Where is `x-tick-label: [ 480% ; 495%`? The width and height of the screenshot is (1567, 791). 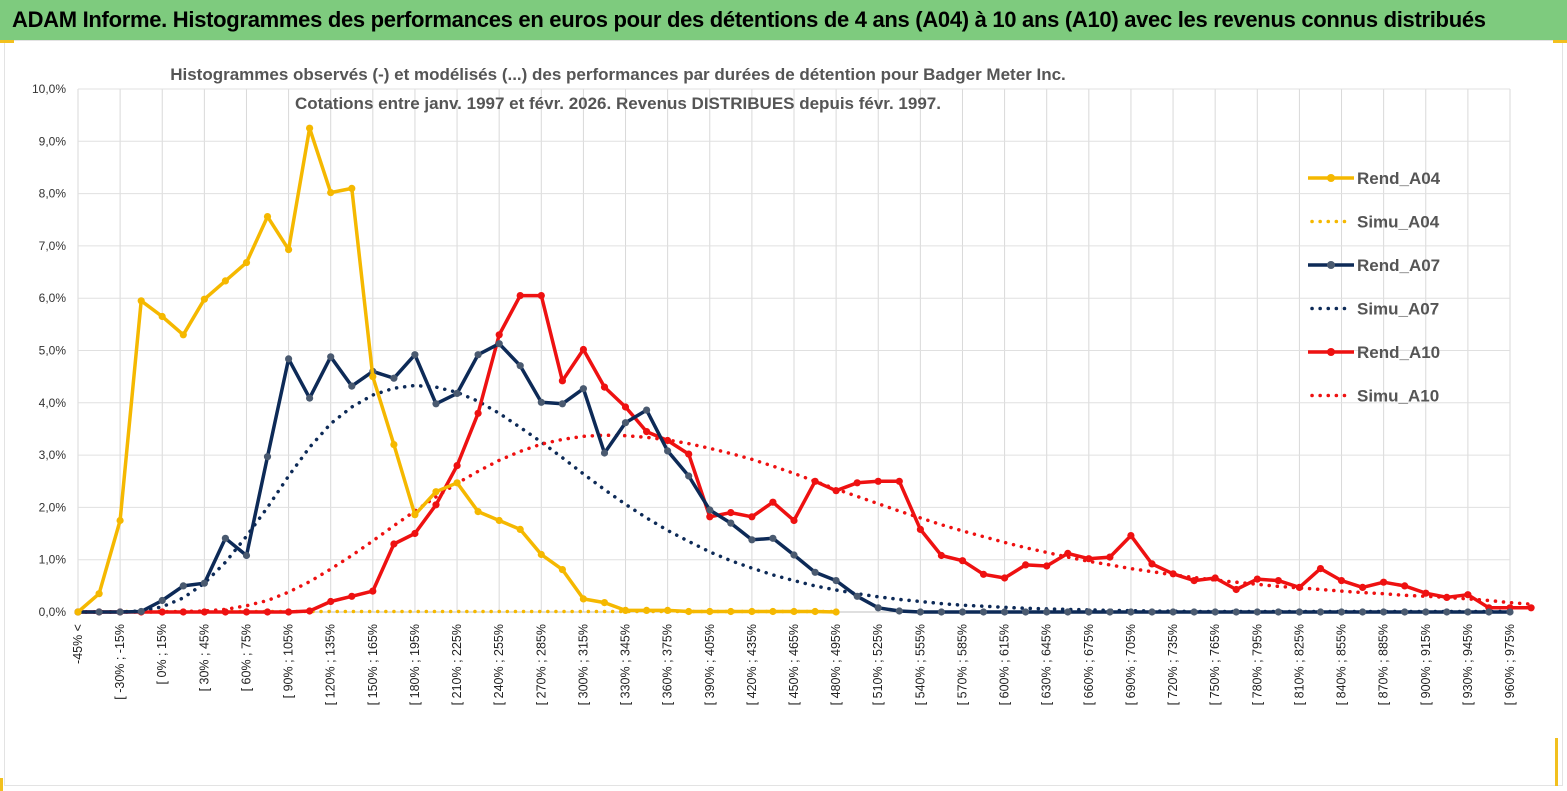 x-tick-label: [ 480% ; 495% is located at coordinates (836, 664).